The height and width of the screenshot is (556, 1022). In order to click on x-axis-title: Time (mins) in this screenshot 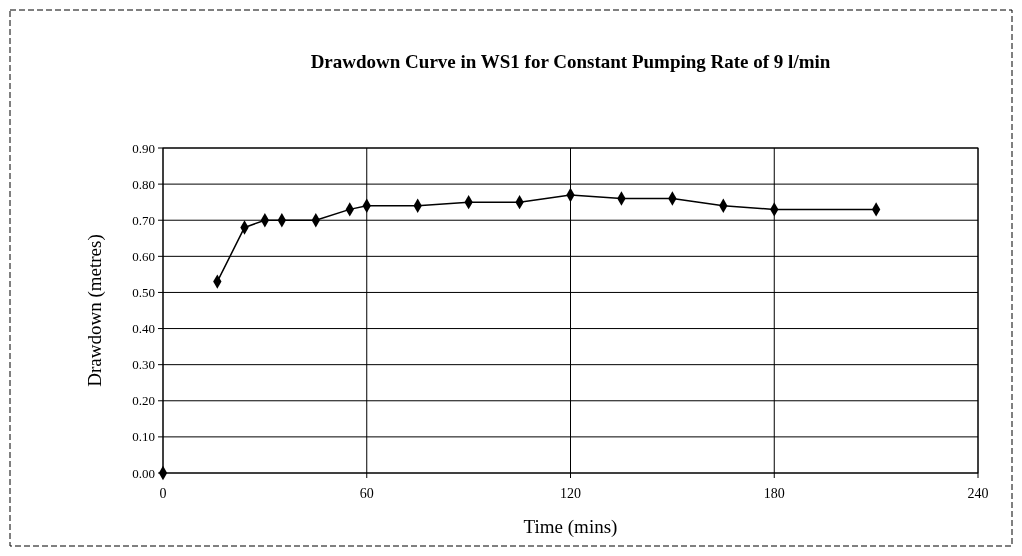, I will do `click(570, 527)`.